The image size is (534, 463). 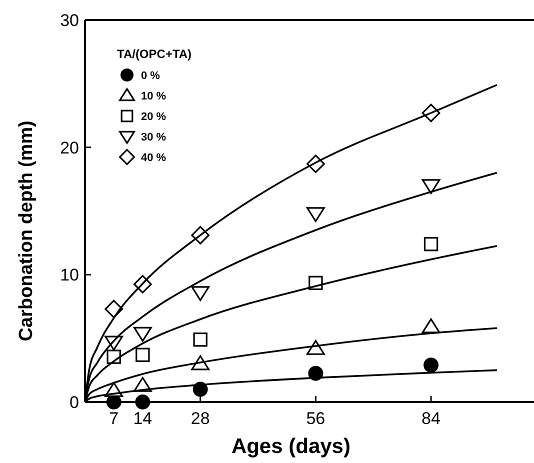 I want to click on x-axis-title: Ages (days), so click(x=290, y=446).